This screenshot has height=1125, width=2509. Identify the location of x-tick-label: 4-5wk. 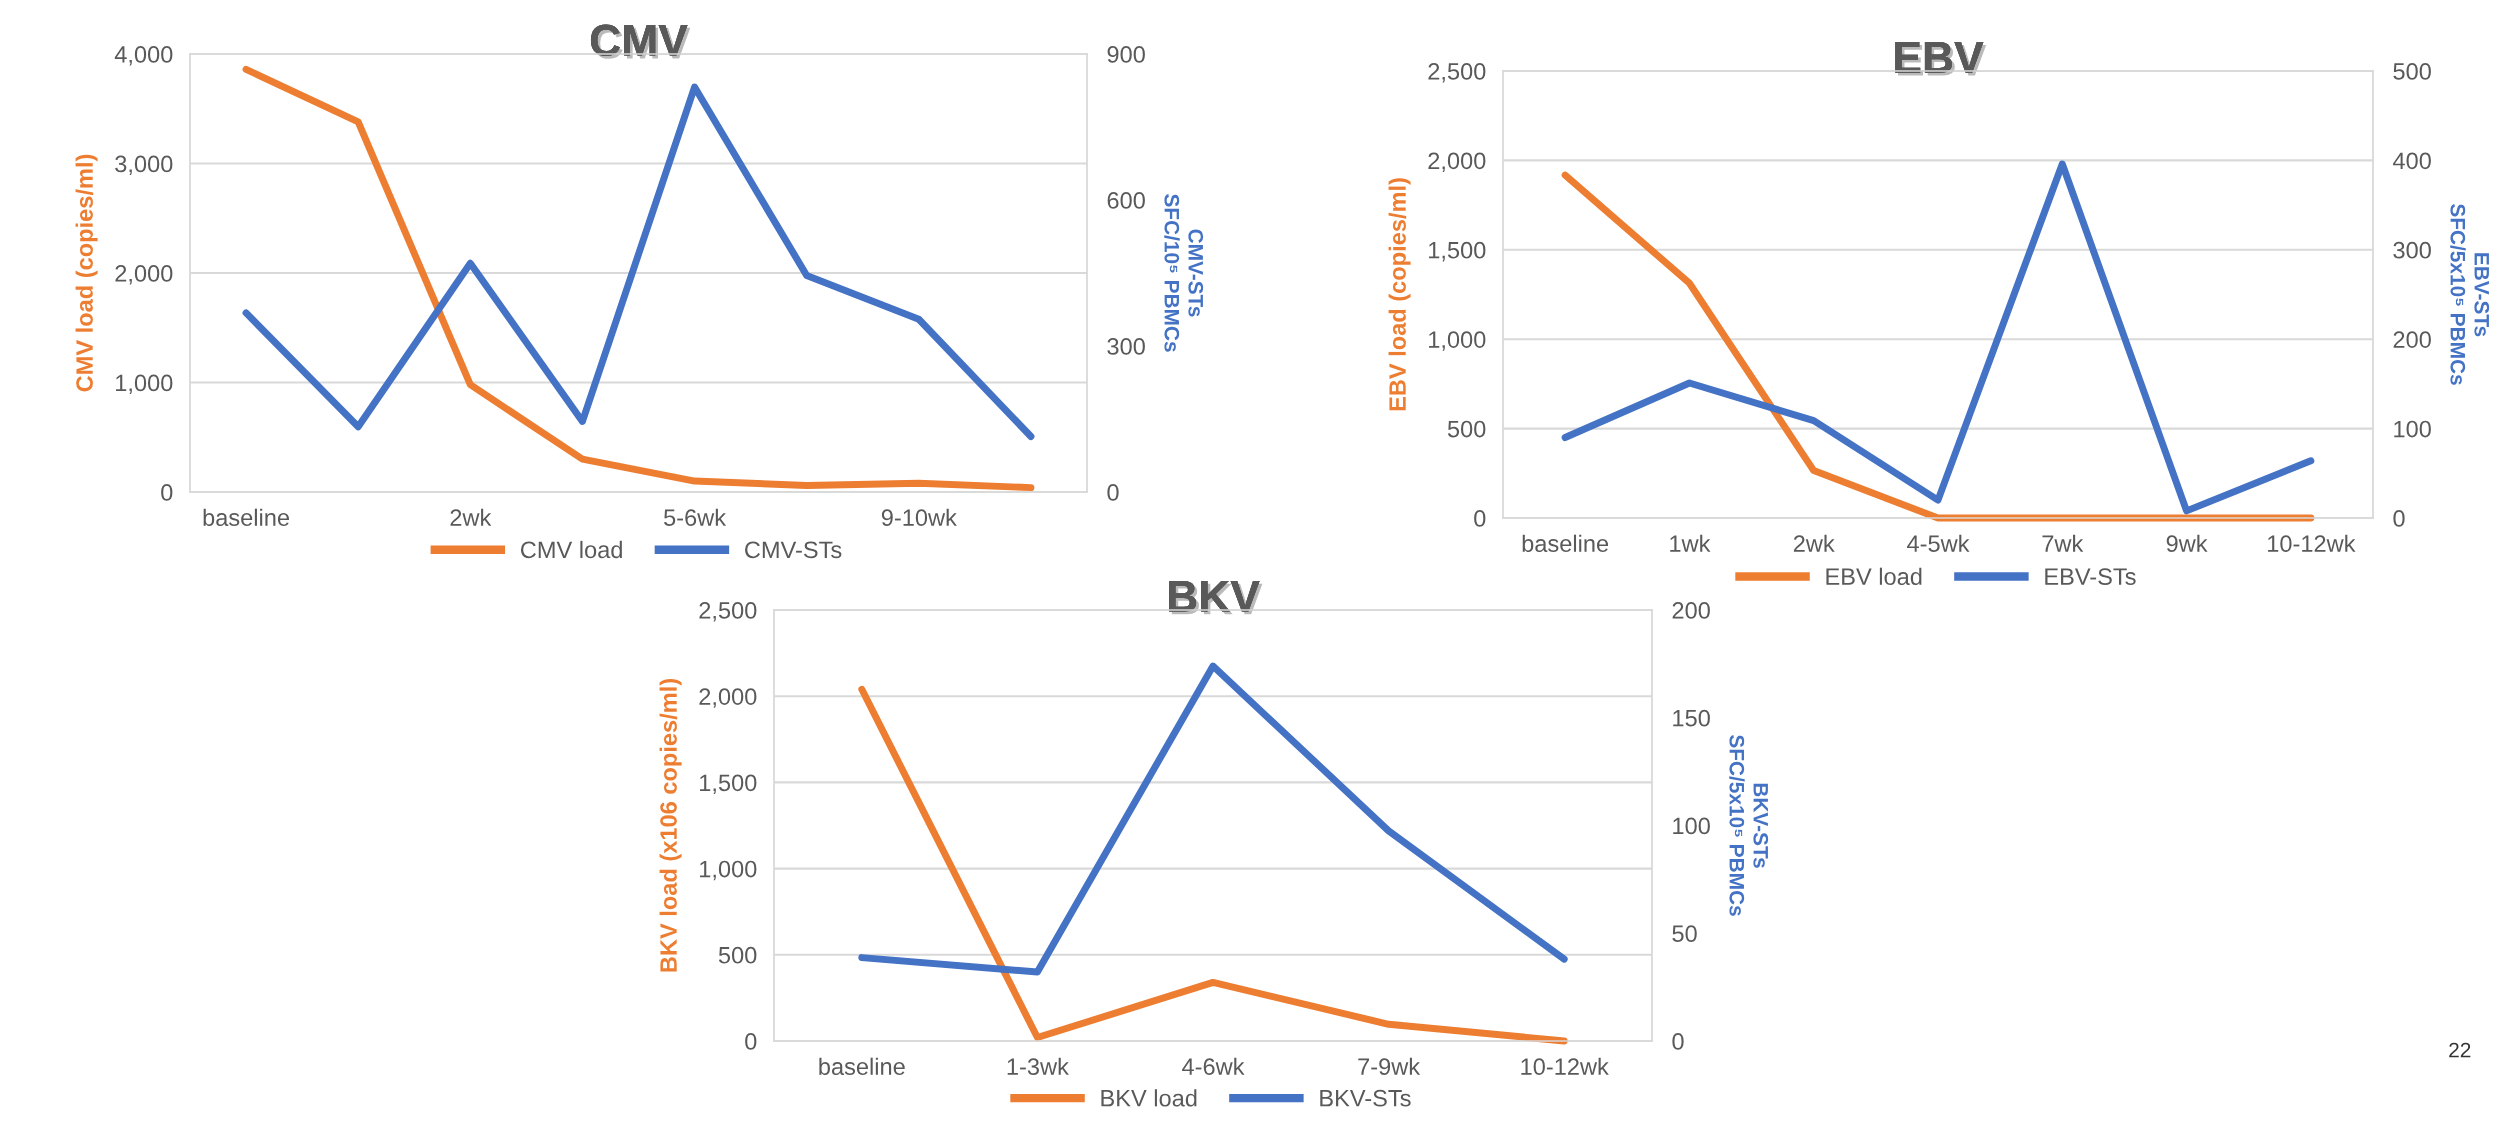
(1938, 543).